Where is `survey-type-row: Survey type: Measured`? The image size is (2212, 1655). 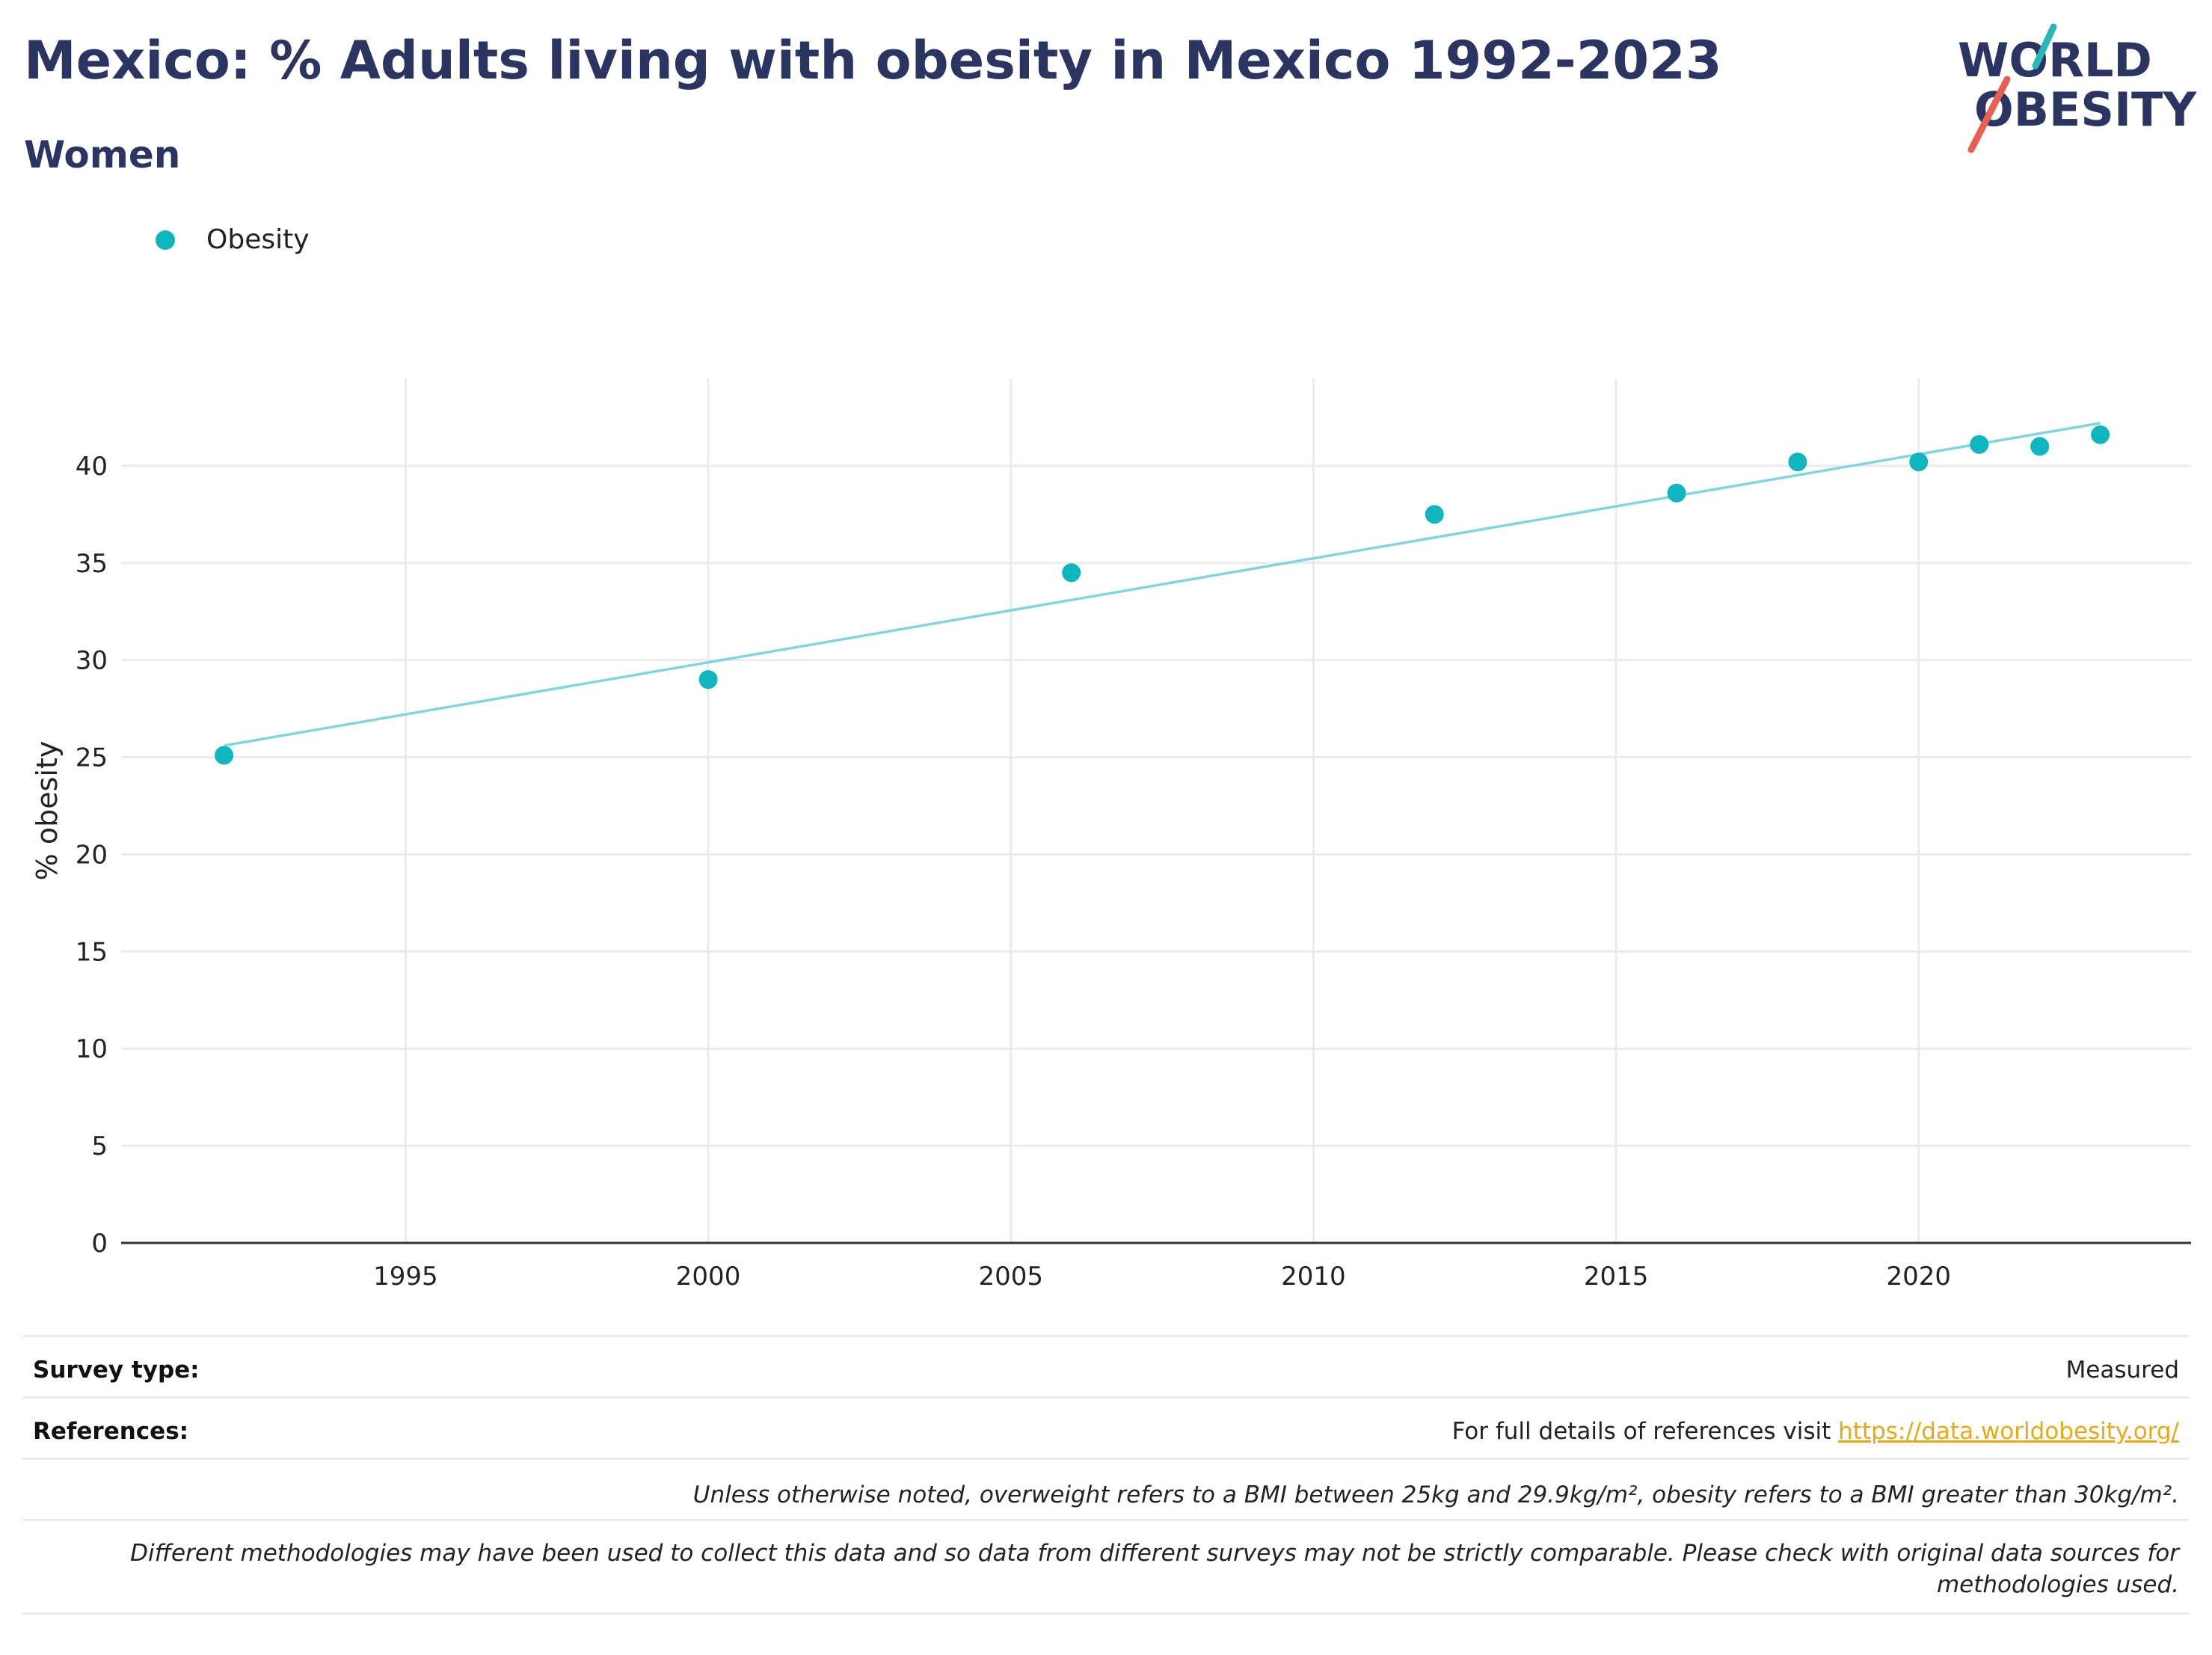 survey-type-row: Survey type: Measured is located at coordinates (1106, 1365).